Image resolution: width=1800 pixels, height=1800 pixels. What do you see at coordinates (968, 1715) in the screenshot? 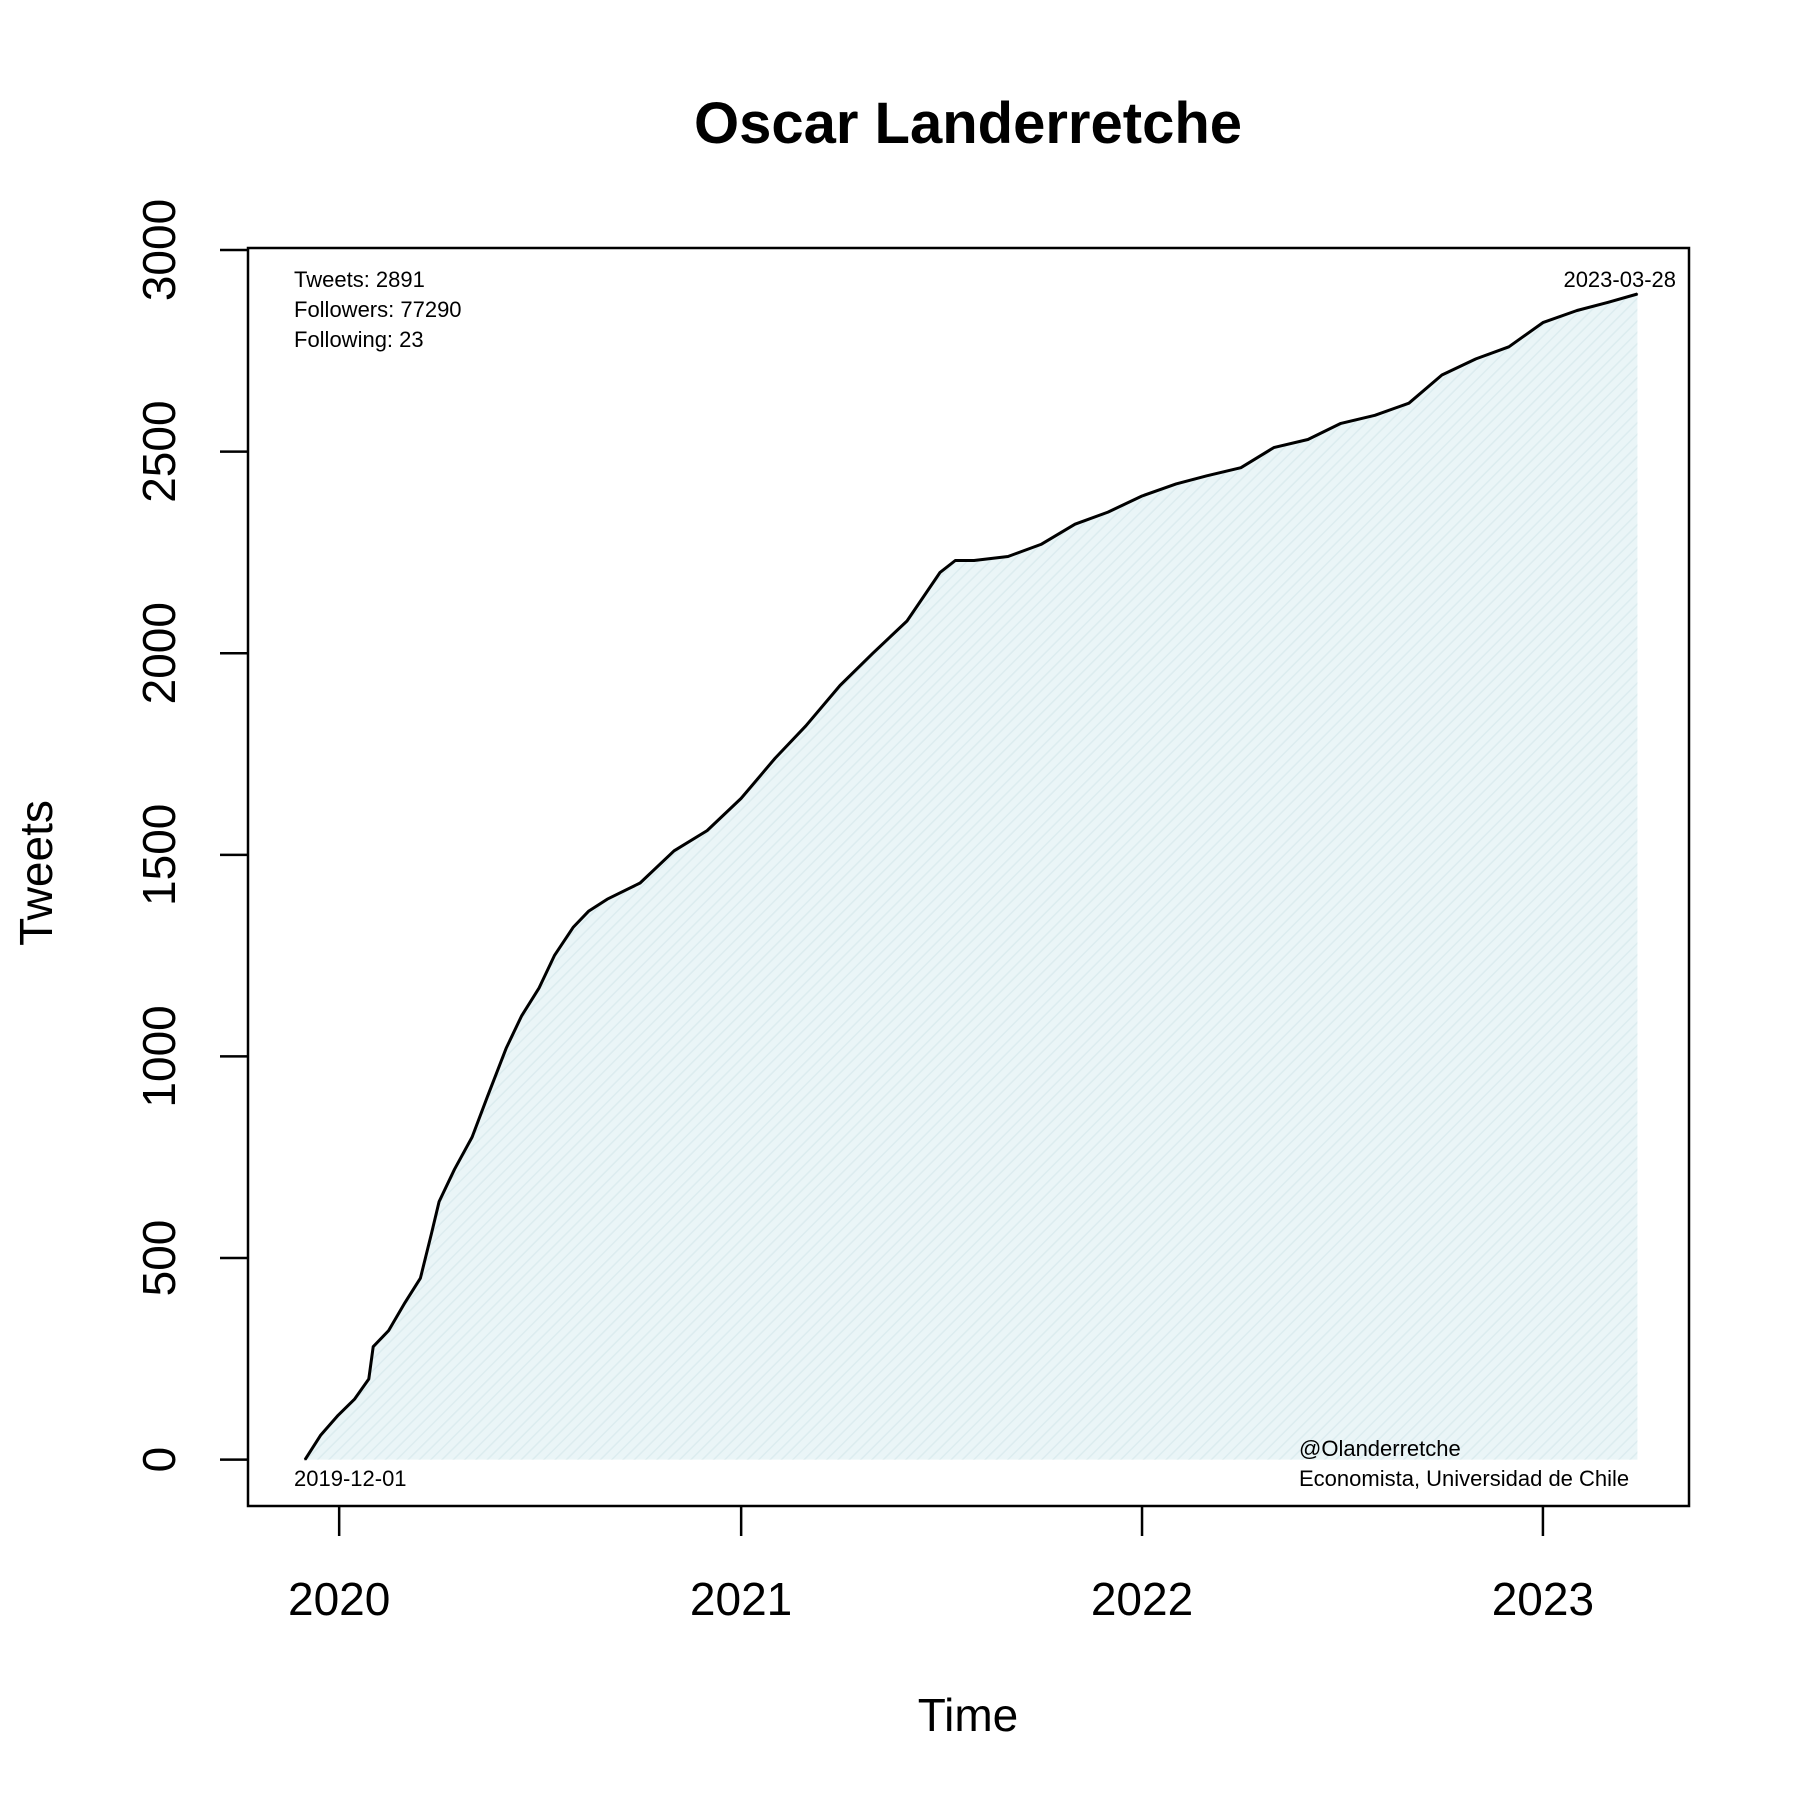
I see `x-axis-label: Time` at bounding box center [968, 1715].